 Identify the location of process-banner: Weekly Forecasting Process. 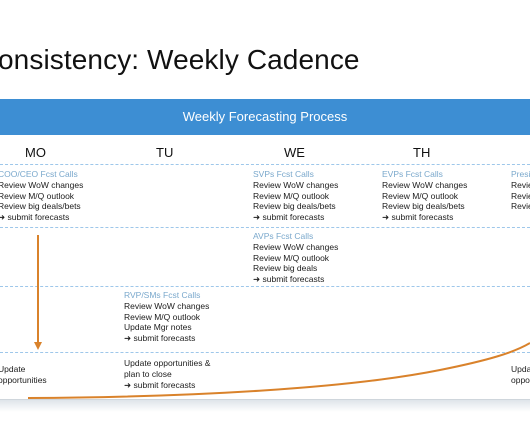
(265, 117).